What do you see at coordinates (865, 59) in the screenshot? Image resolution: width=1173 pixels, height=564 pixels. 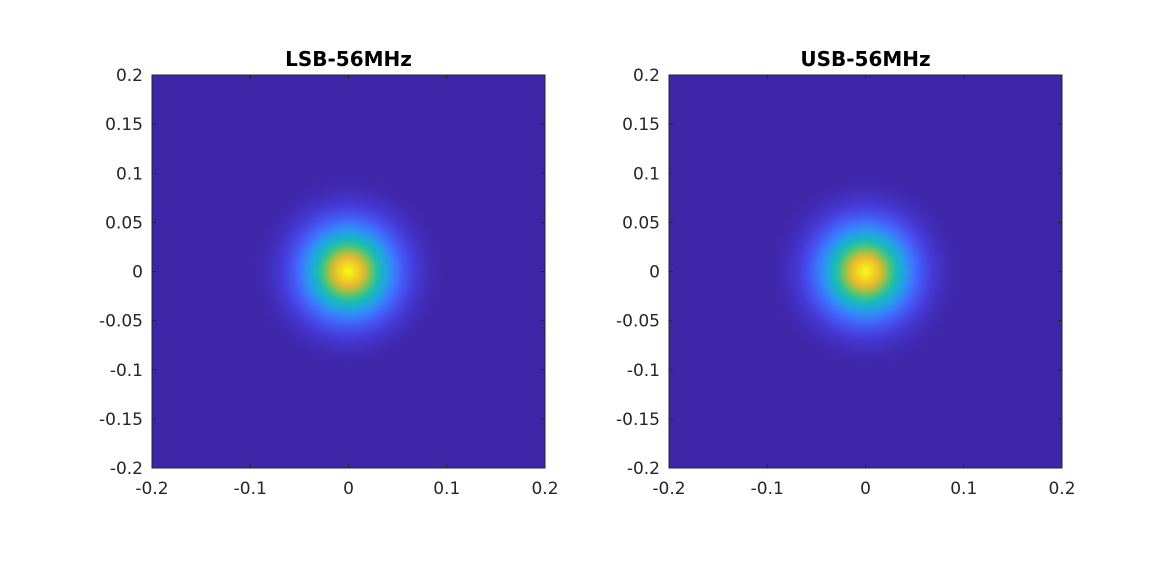 I see `plot-title: USB-56MHz` at bounding box center [865, 59].